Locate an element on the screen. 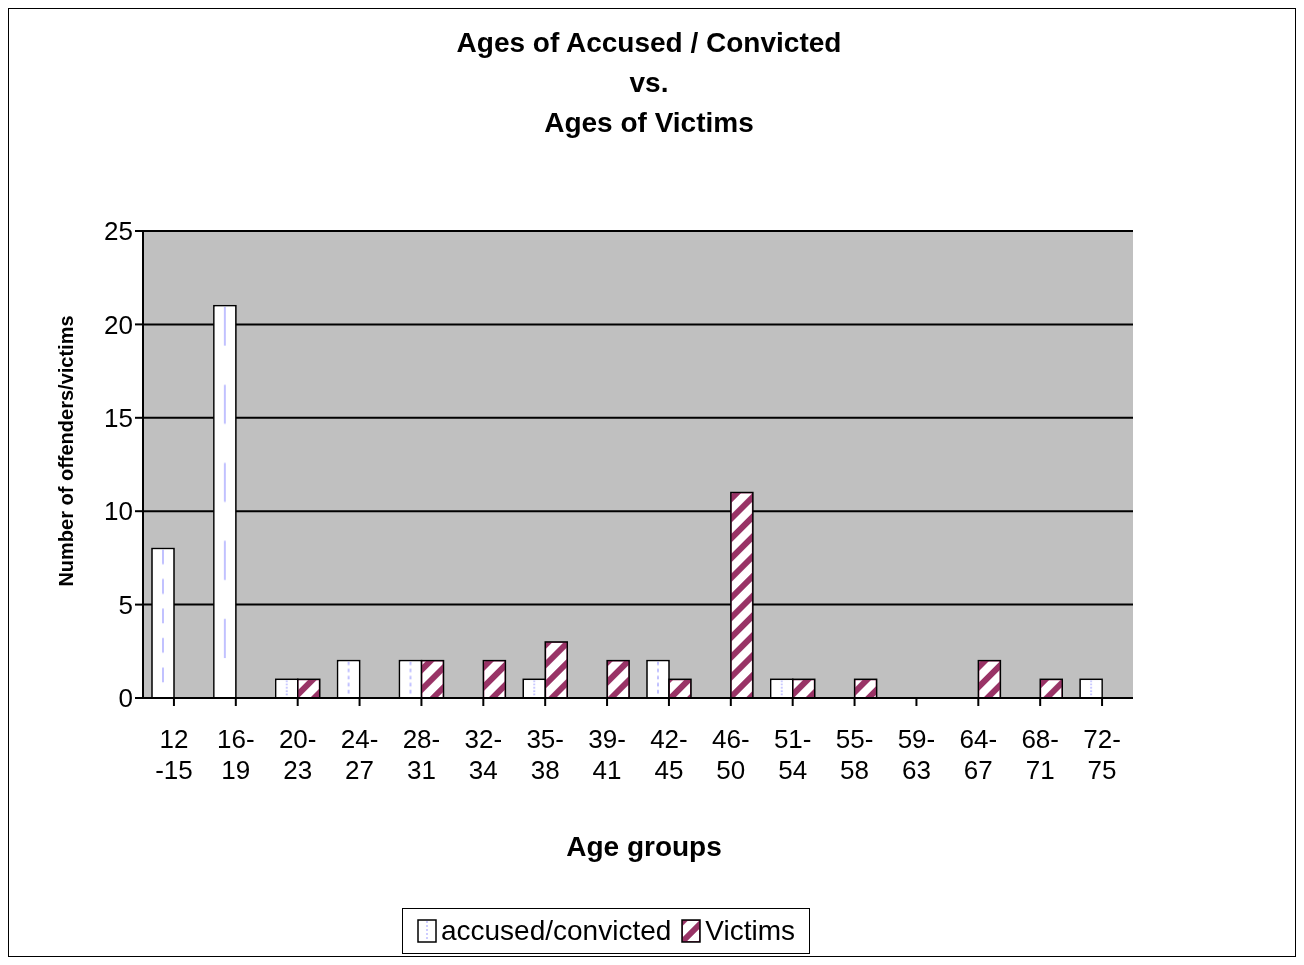  x-tick-label: 35-38 is located at coordinates (545, 754).